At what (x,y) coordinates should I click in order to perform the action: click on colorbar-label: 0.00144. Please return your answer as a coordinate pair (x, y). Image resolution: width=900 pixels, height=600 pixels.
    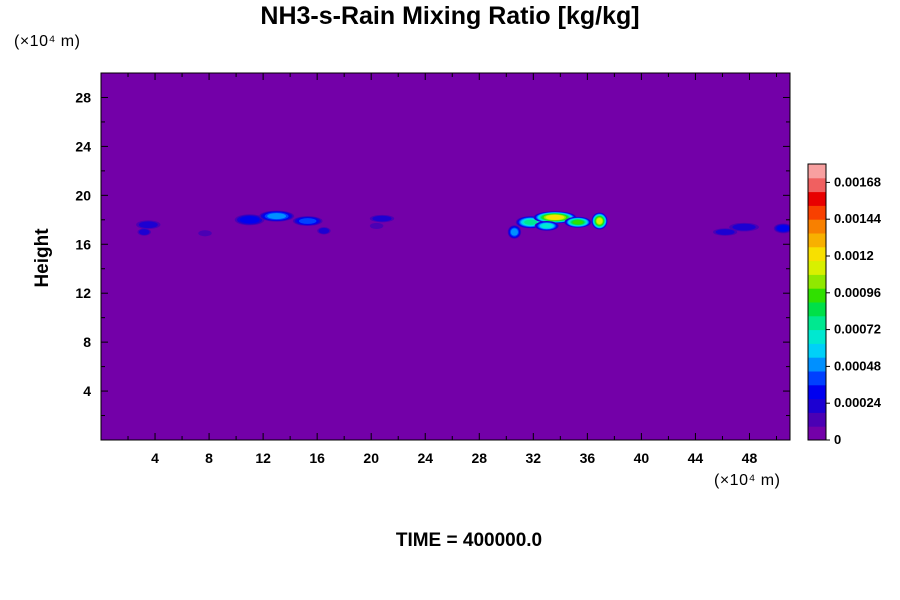
    Looking at the image, I should click on (858, 218).